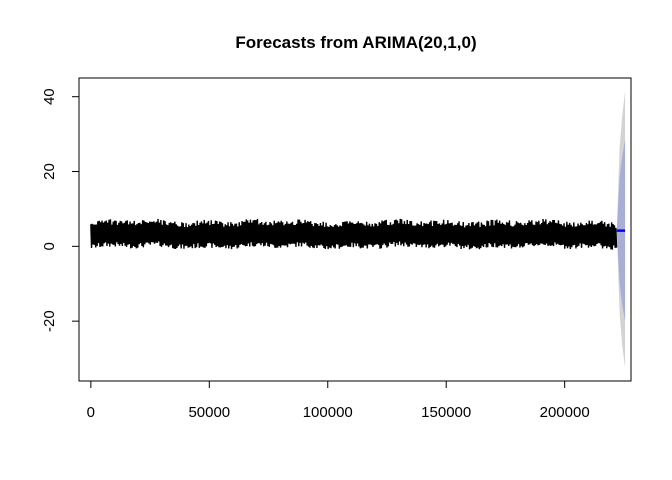  I want to click on x-tick-label: 200000, so click(565, 412).